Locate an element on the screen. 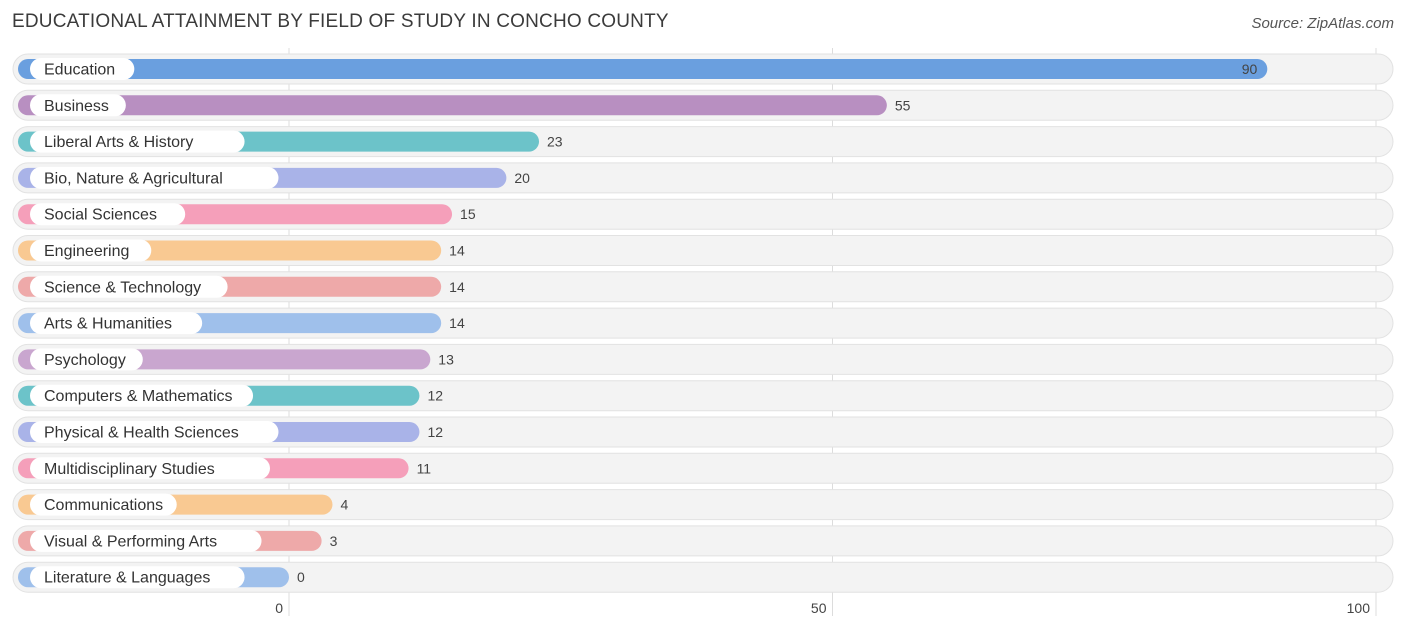 Image resolution: width=1406 pixels, height=631 pixels. bar-row: Social Sciences 15 is located at coordinates (703, 214).